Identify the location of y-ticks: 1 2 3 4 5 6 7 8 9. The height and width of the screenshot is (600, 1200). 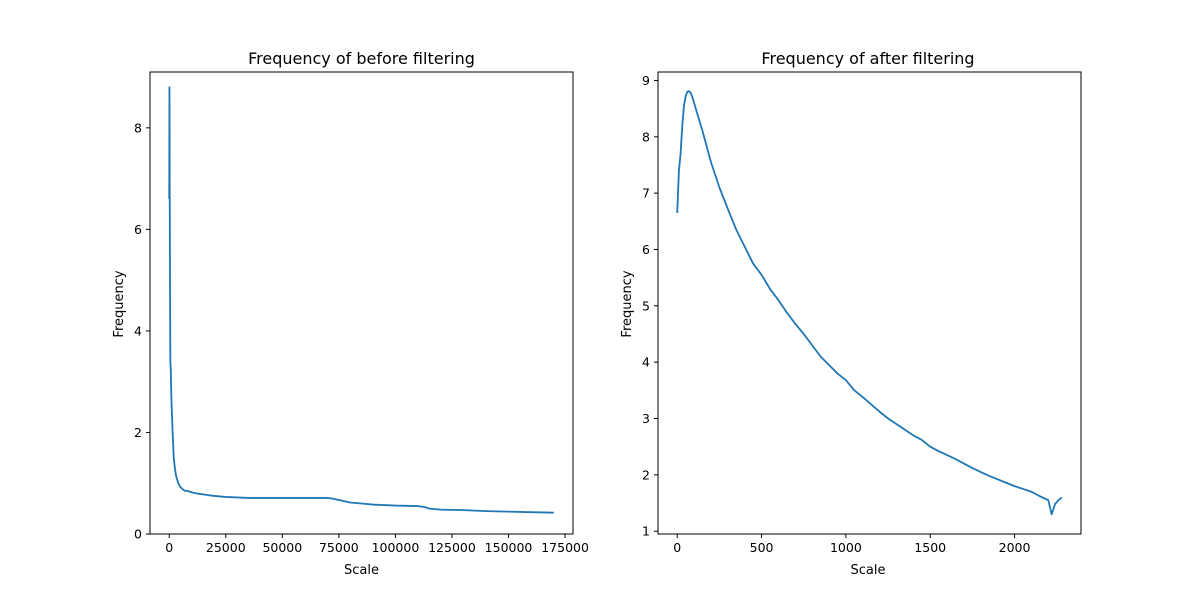
(650, 306).